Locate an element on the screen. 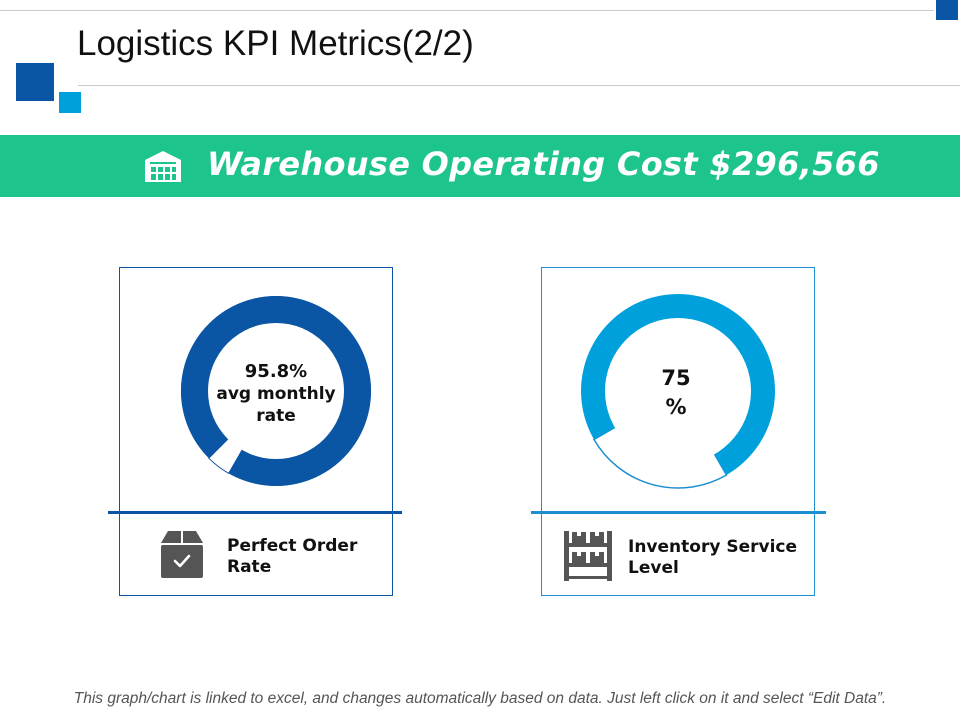  card-divider-perfect-order is located at coordinates (255, 512).